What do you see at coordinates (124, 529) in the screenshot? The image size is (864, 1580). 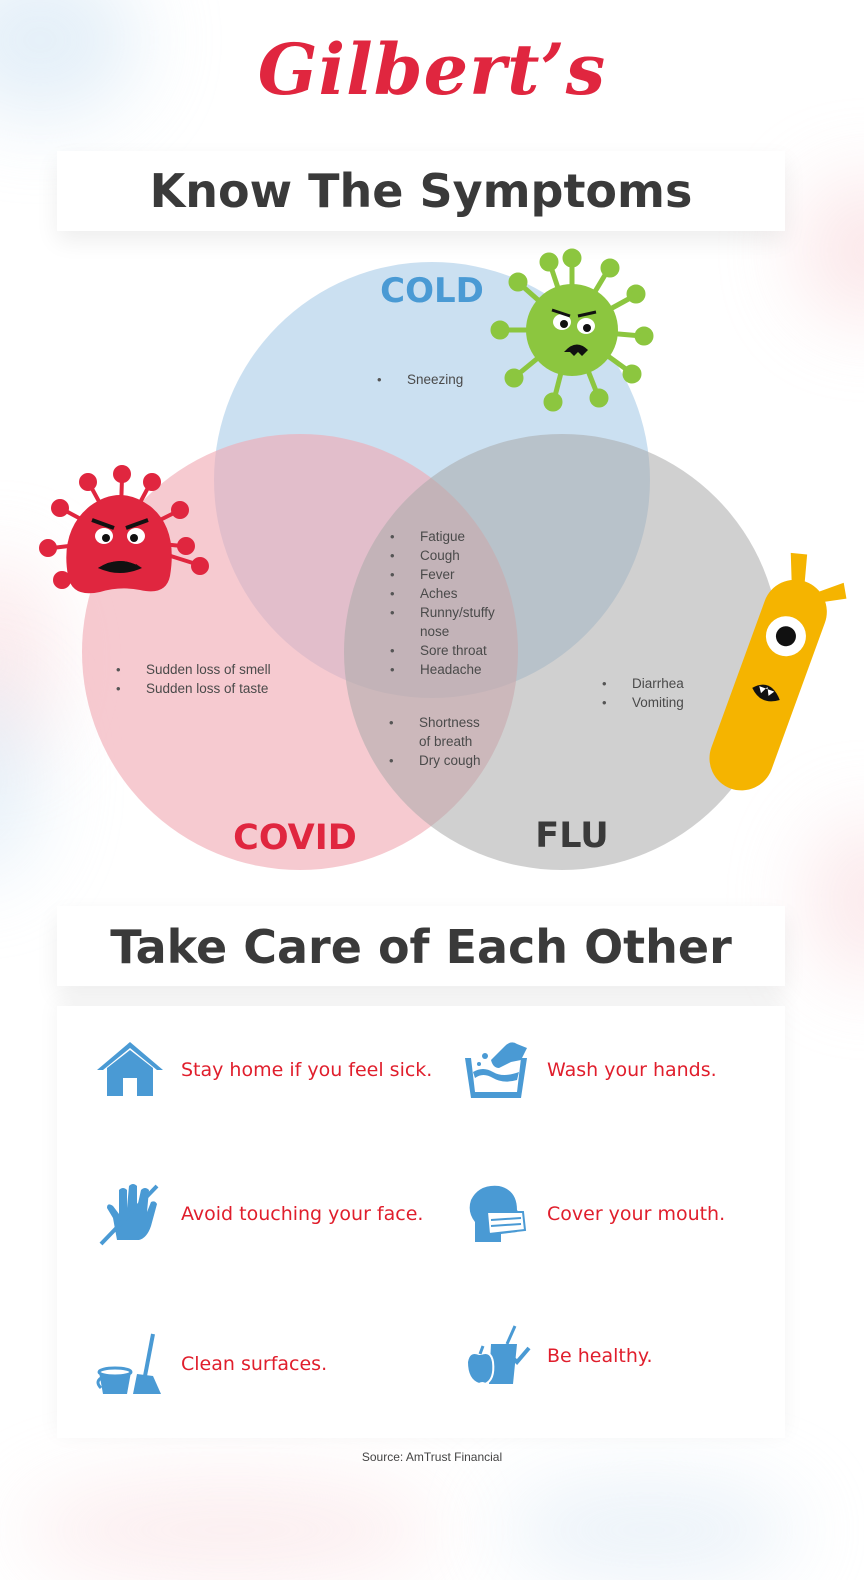 I see `red-virus-icon` at bounding box center [124, 529].